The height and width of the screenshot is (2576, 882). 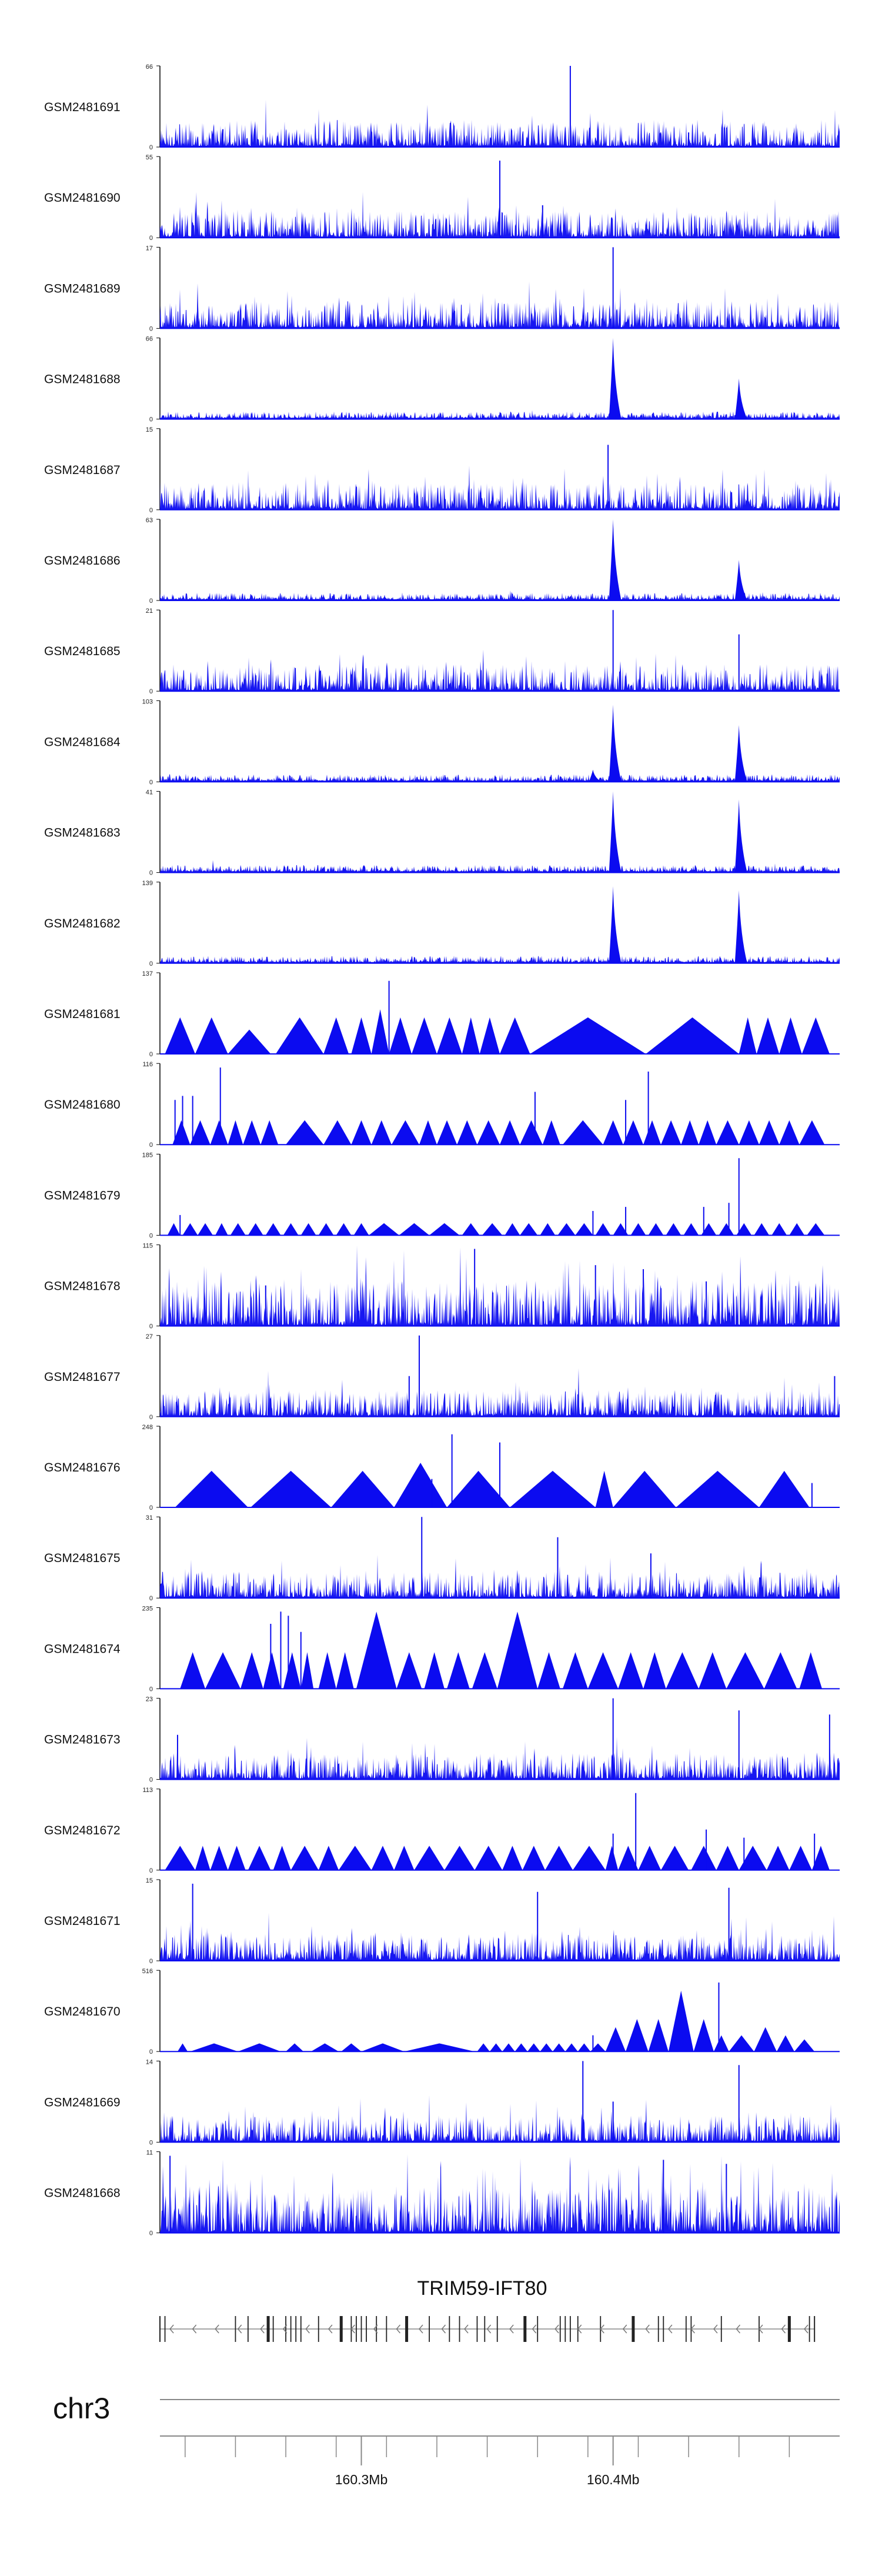 I want to click on track-GSM2481668: GSM2481668 11 0, so click(x=442, y=2193).